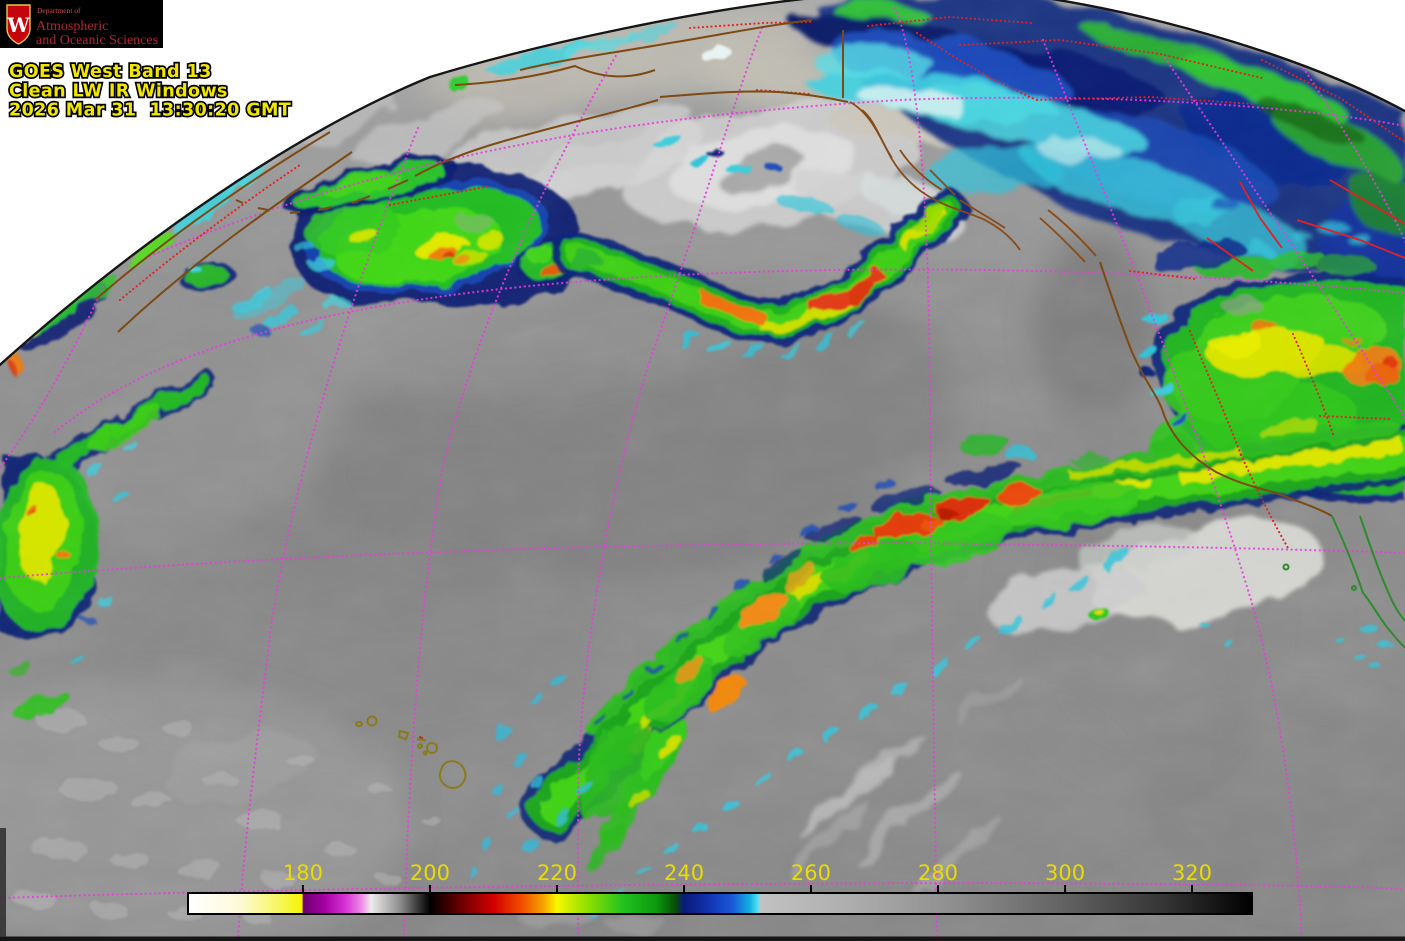 The image size is (1405, 941). I want to click on uw-crest-icon: W, so click(18, 24).